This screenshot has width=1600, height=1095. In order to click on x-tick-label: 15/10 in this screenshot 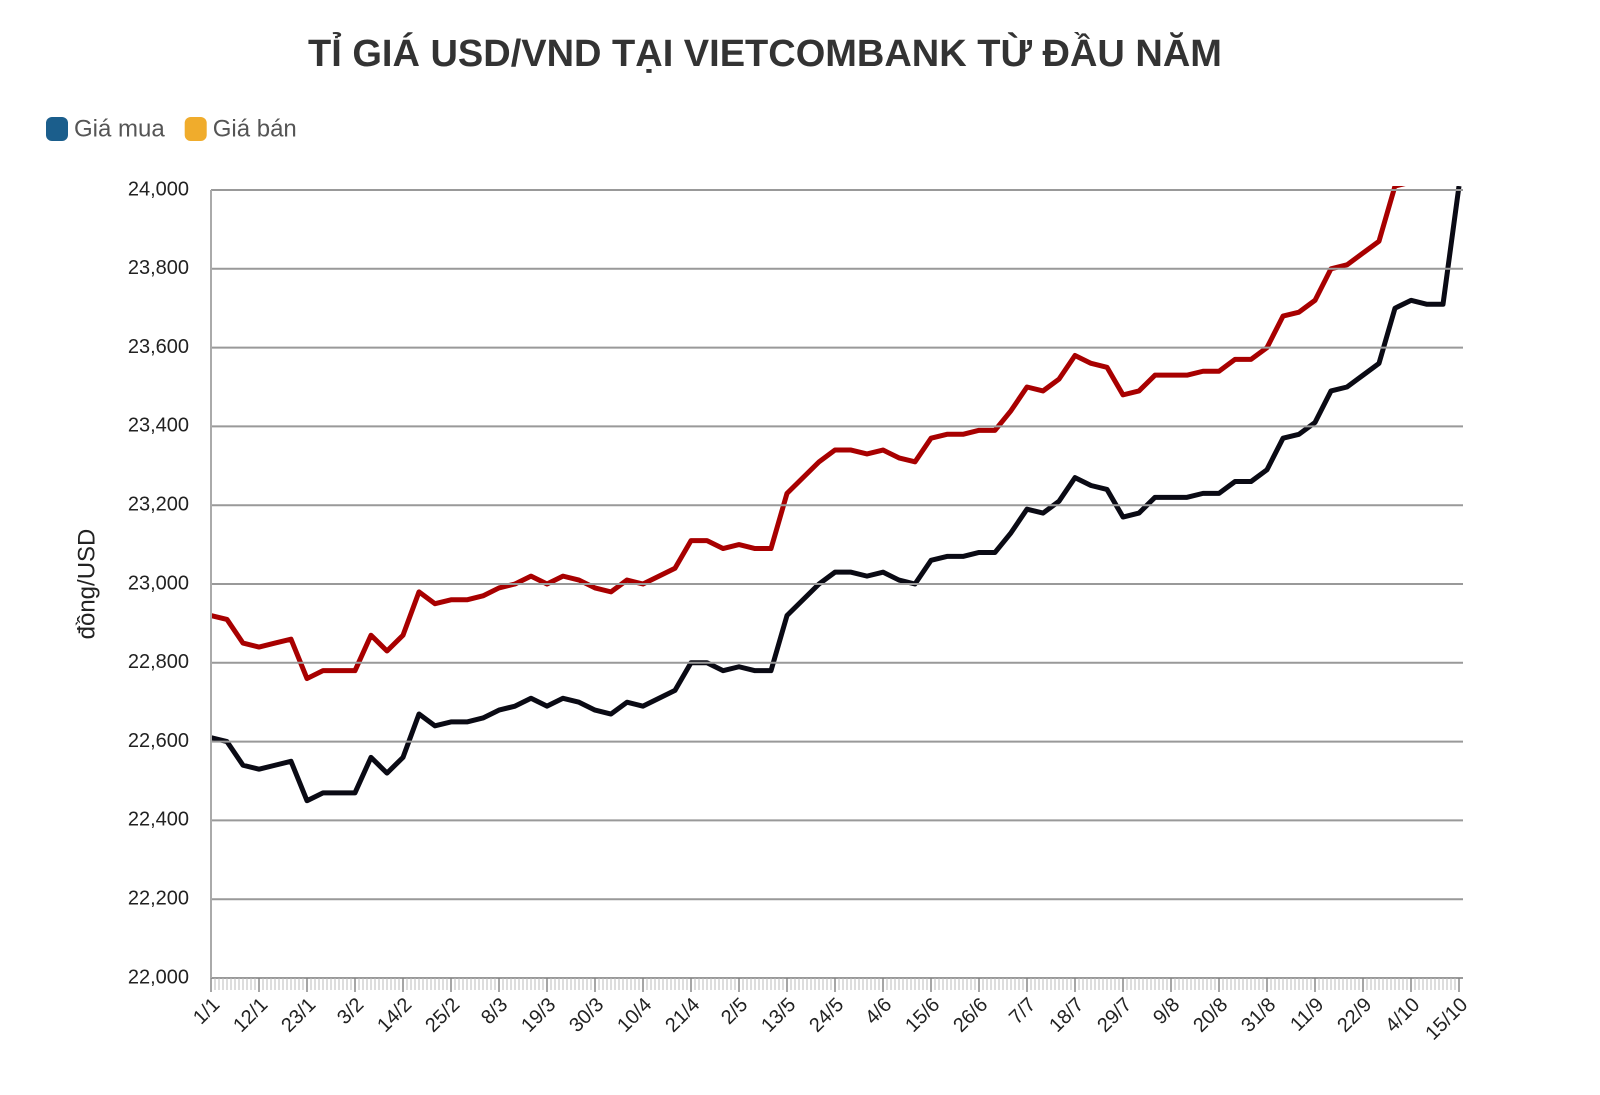, I will do `click(1446, 1019)`.